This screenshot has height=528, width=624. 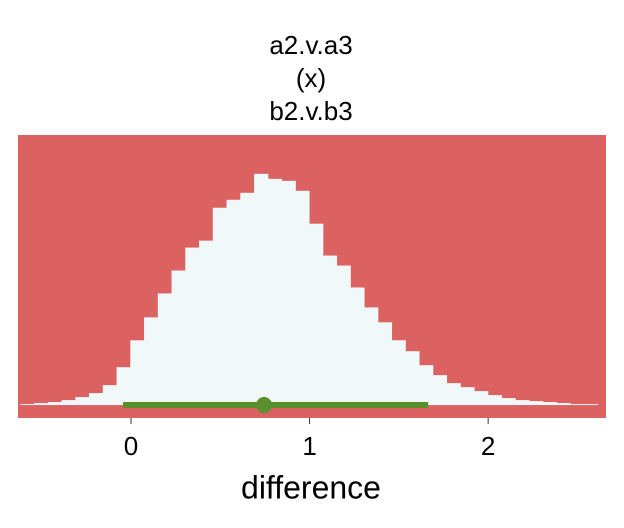 What do you see at coordinates (310, 111) in the screenshot?
I see `title-line: b2.v.b3` at bounding box center [310, 111].